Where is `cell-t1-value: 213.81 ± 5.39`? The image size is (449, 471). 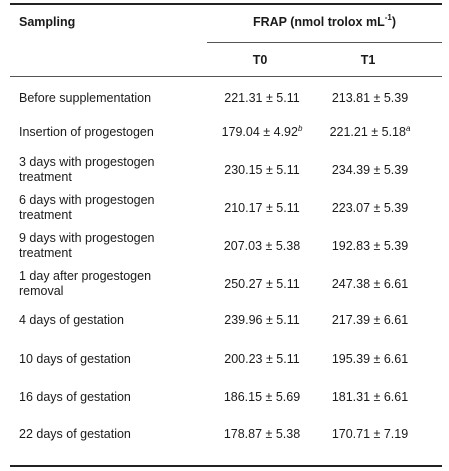 cell-t1-value: 213.81 ± 5.39 is located at coordinates (370, 97).